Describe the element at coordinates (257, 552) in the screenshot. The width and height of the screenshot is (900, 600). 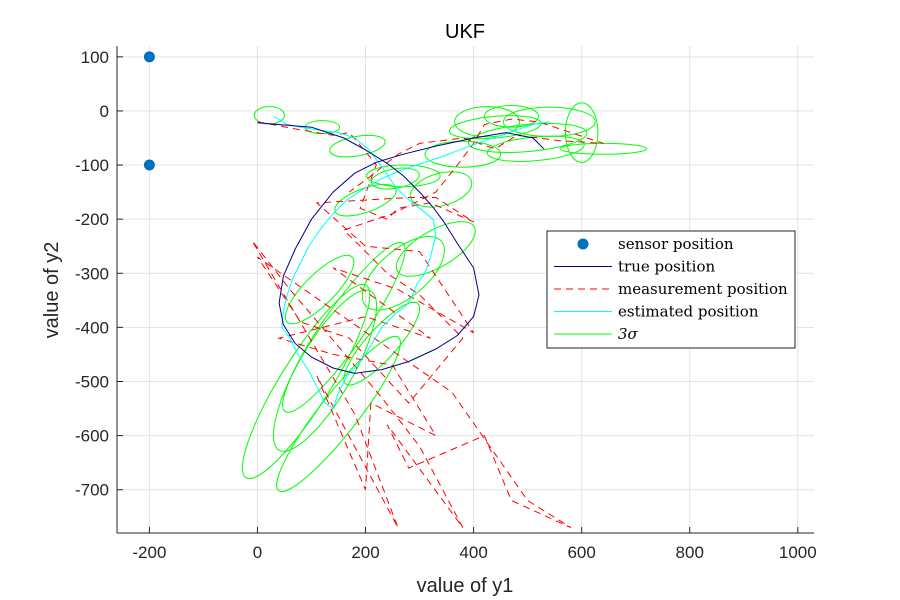
I see `x-tick-label: 0` at that location.